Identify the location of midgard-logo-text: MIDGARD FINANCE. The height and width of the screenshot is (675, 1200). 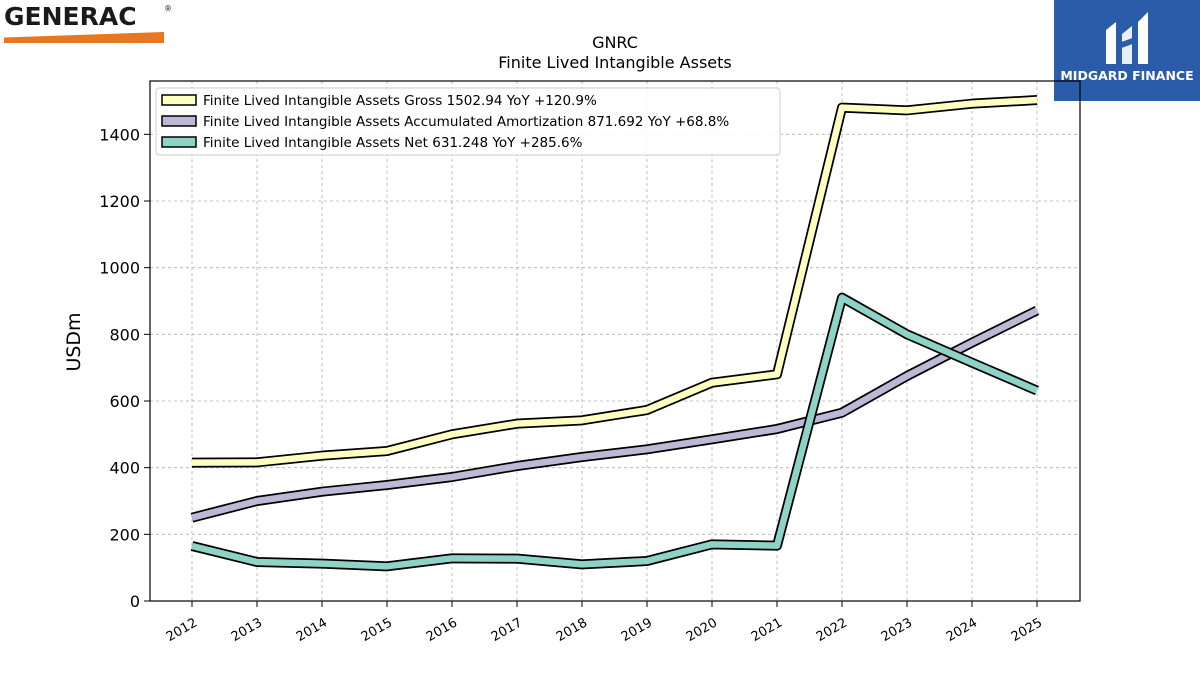
(1127, 75).